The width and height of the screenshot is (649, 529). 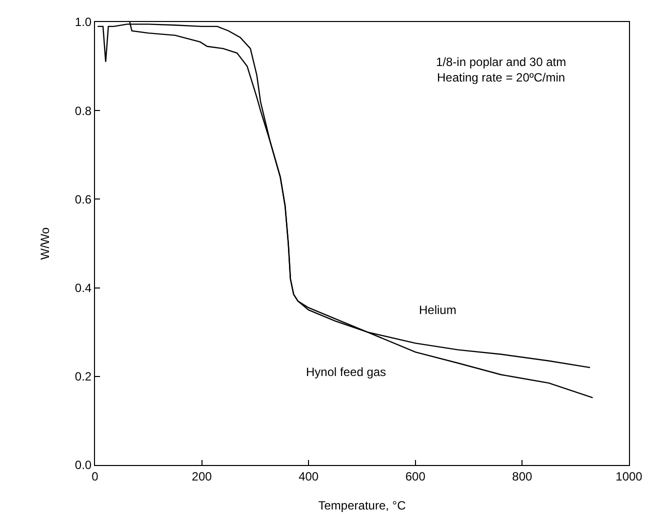 What do you see at coordinates (95, 476) in the screenshot?
I see `x-tick-label: 0` at bounding box center [95, 476].